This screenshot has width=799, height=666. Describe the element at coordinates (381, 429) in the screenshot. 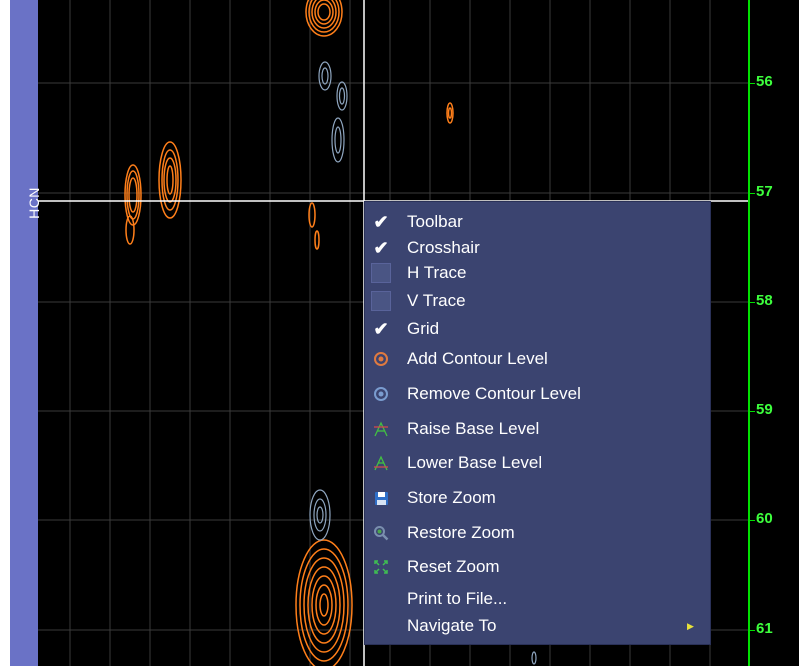

I see `raise-base-icon` at that location.